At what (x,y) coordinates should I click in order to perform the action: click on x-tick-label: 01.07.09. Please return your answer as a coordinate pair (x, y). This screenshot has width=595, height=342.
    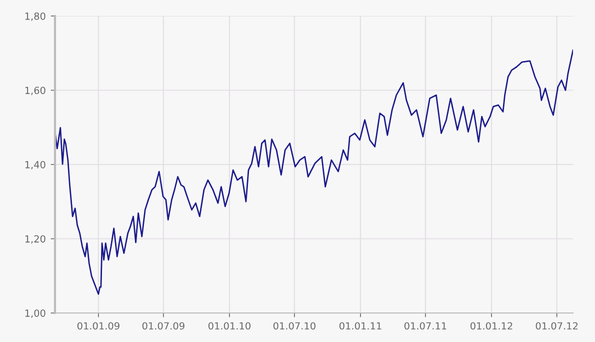
    Looking at the image, I should click on (163, 326).